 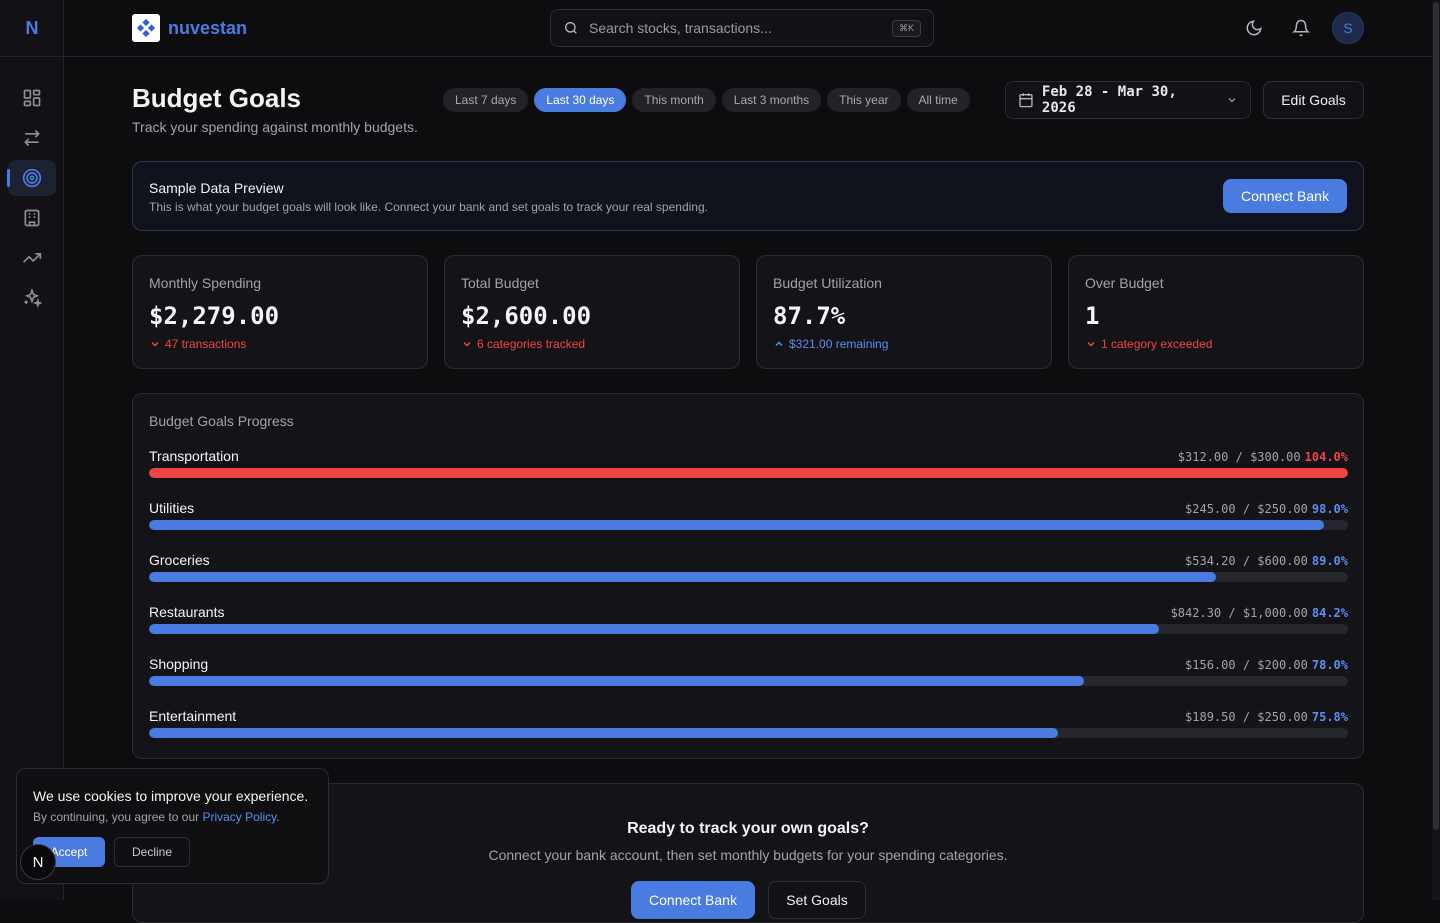 I want to click on brand: nuvestan, so click(x=189, y=28).